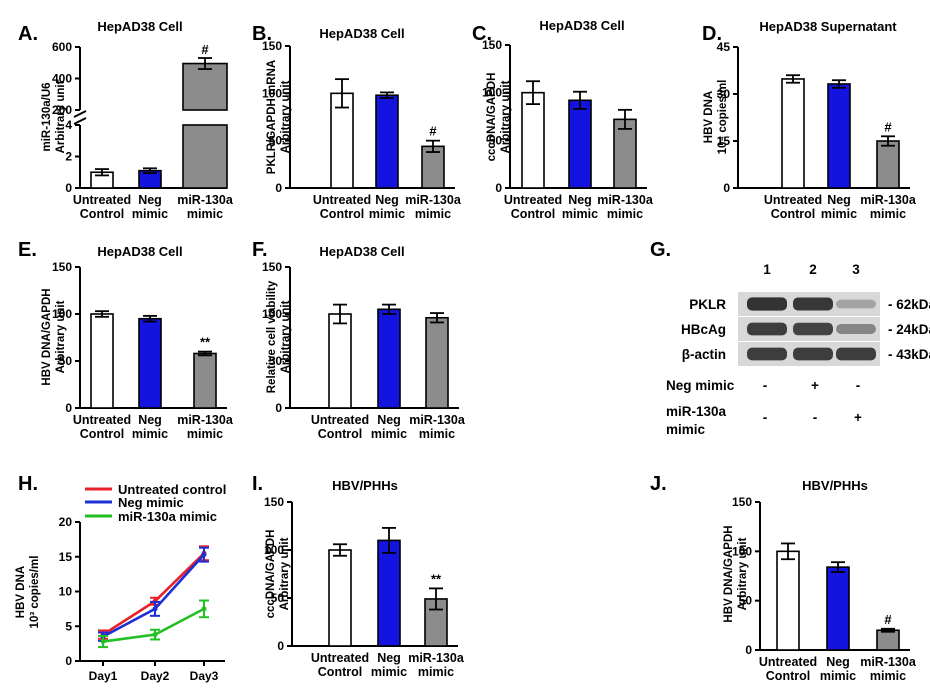 This screenshot has width=930, height=691. What do you see at coordinates (62, 314) in the screenshot?
I see `y-tick-label: 100` at bounding box center [62, 314].